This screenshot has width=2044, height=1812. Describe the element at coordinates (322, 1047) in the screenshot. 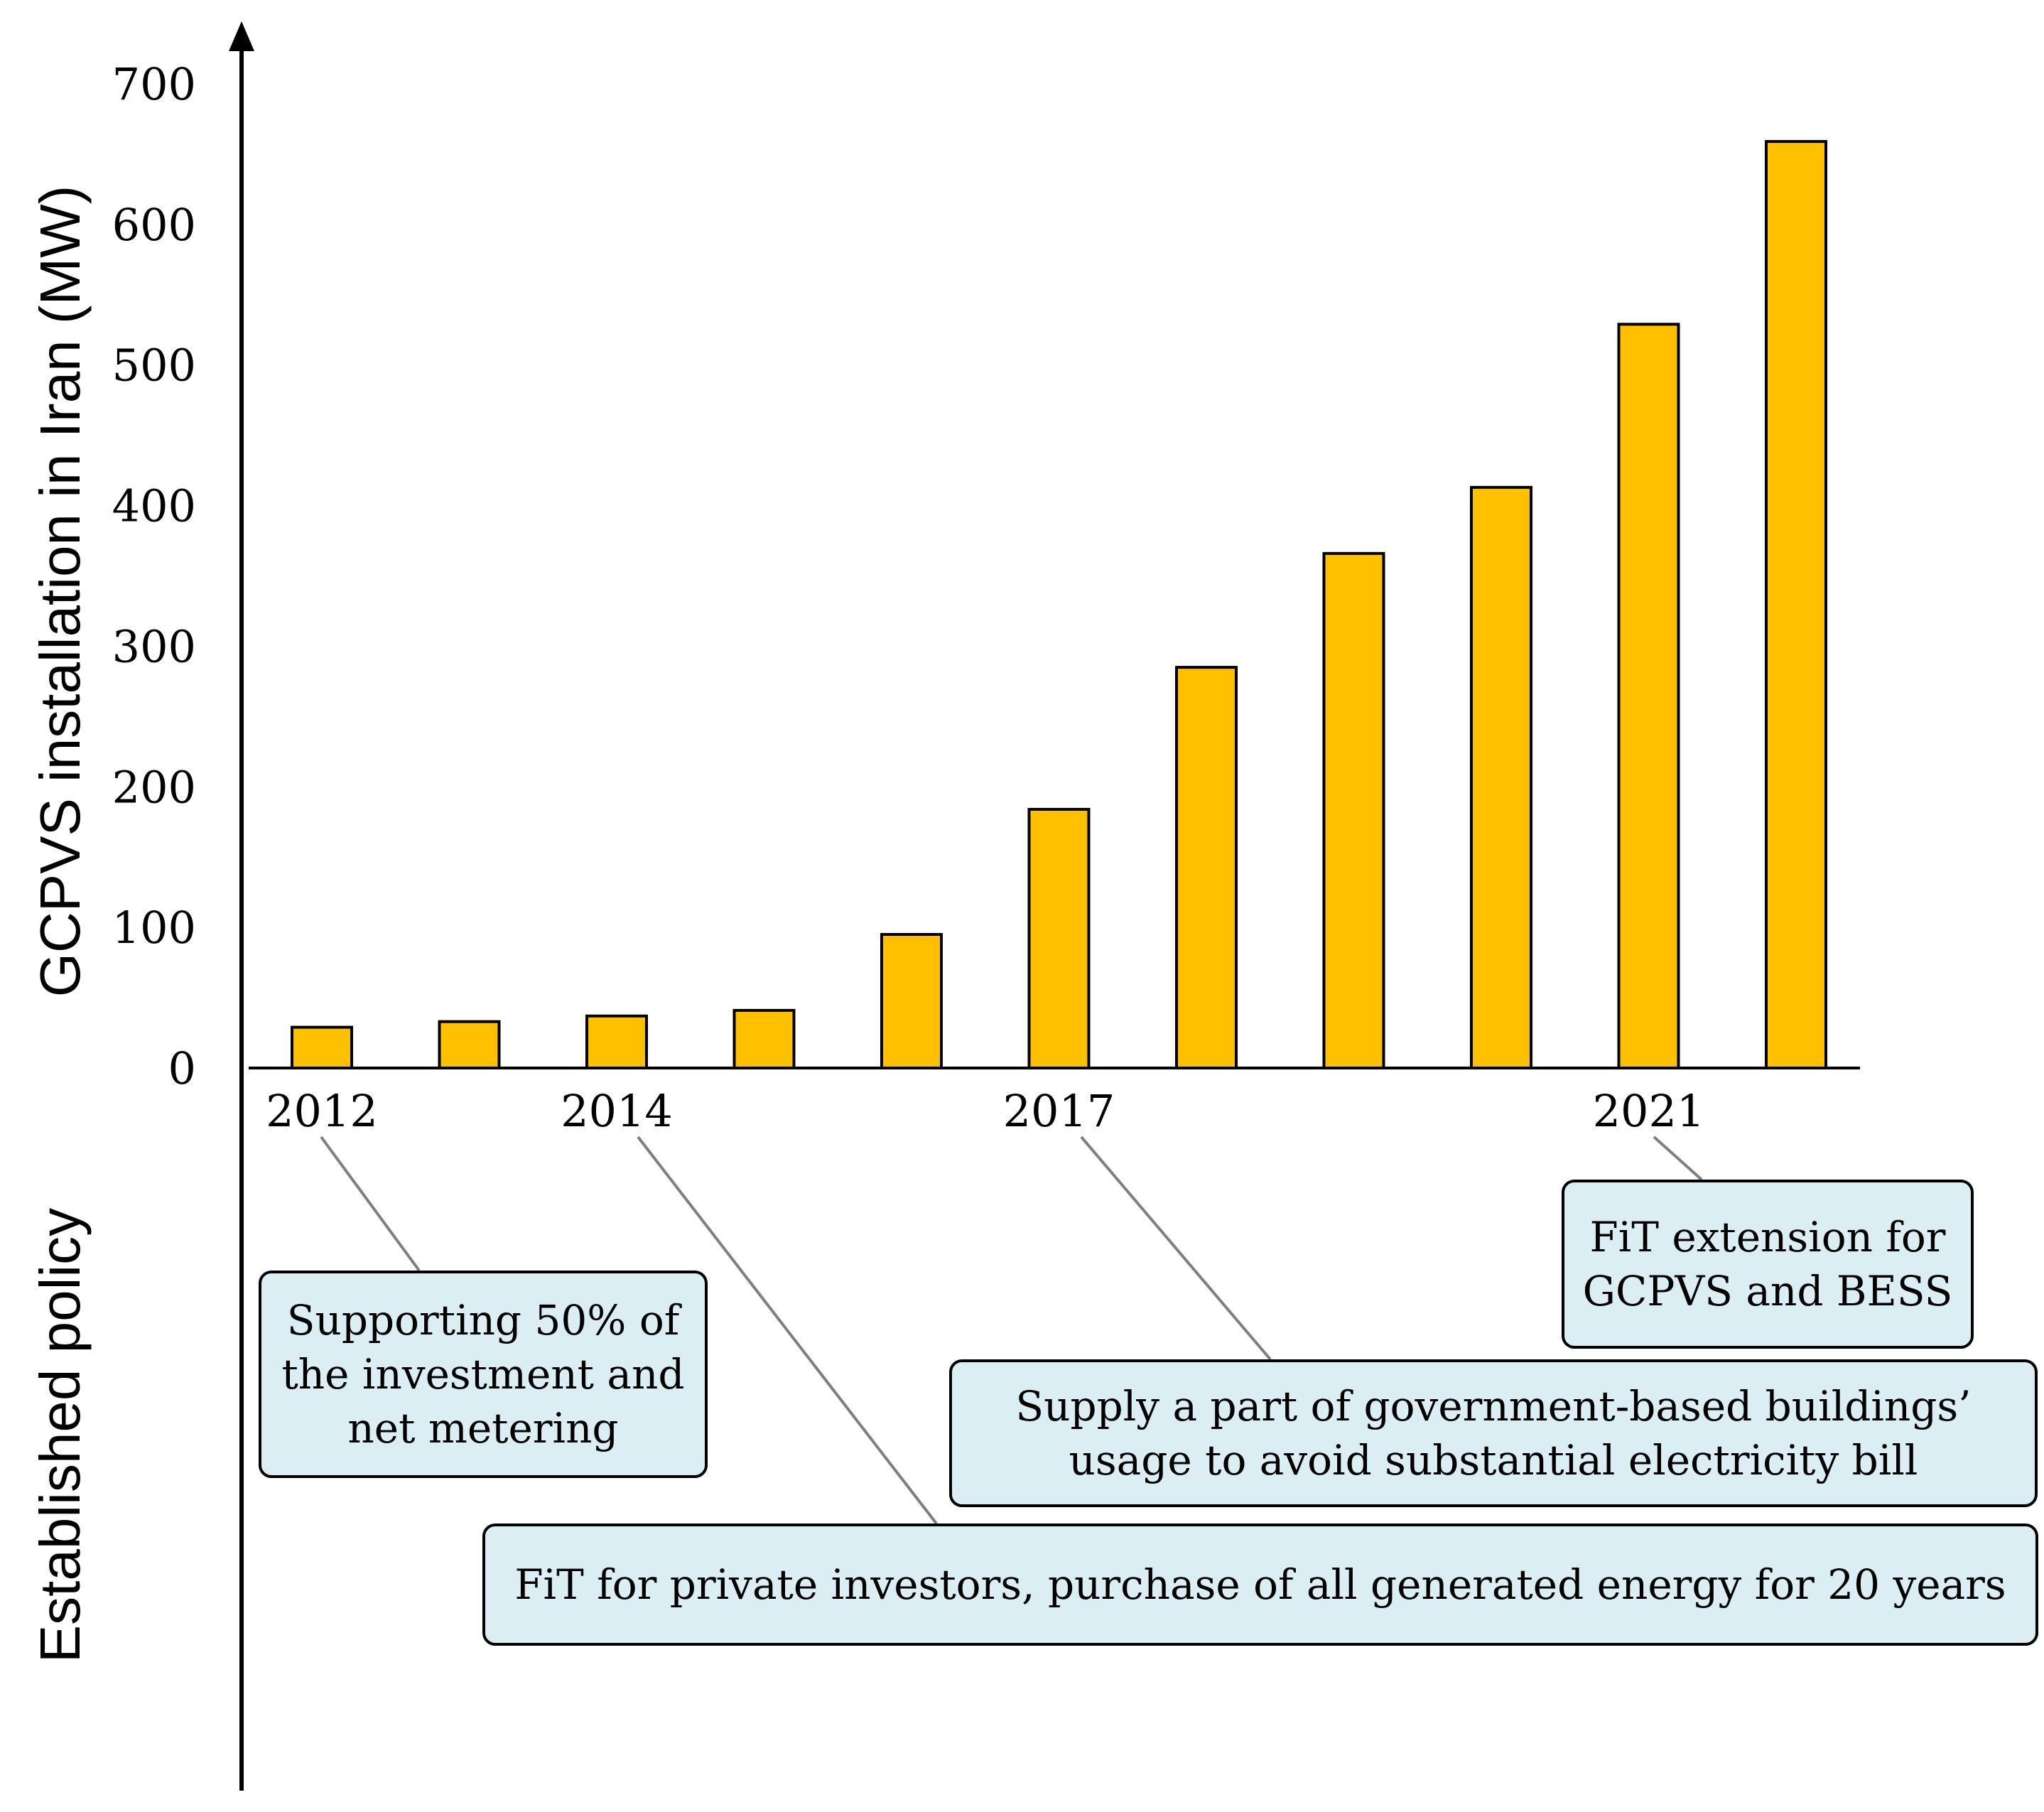

I see `bar-2012` at that location.